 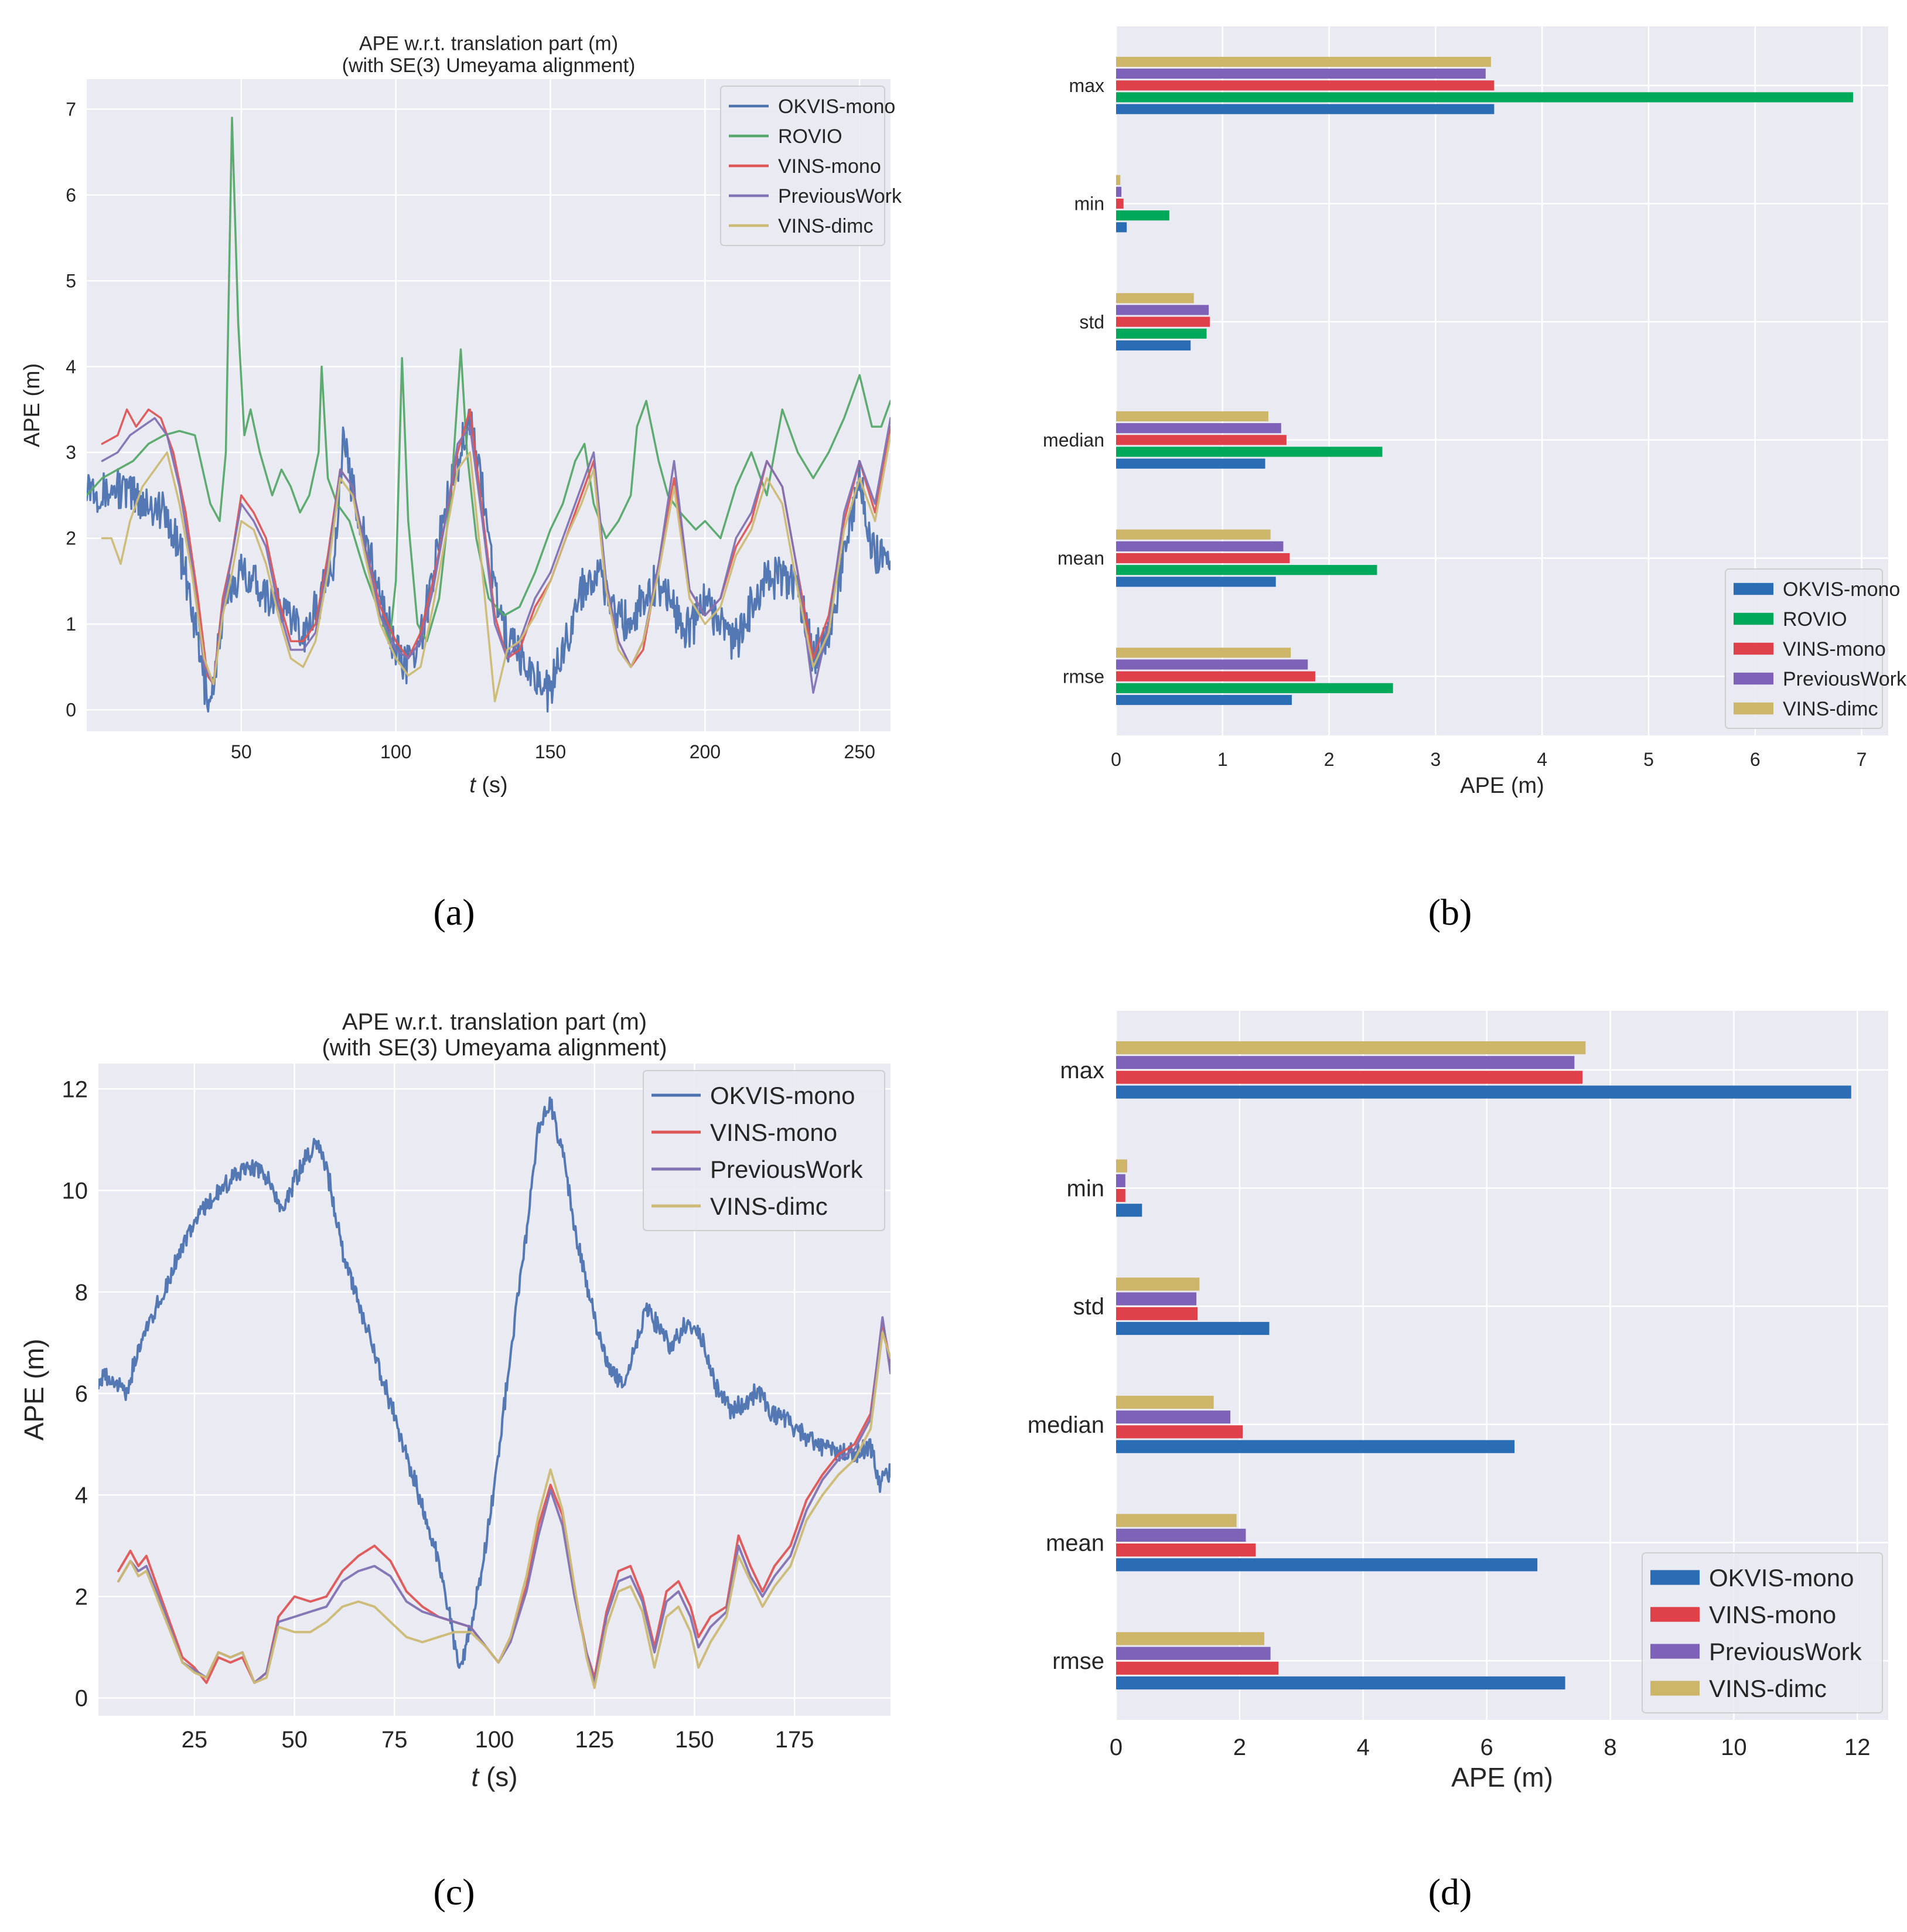 What do you see at coordinates (32, 405) in the screenshot?
I see `y-axis-label: APE (m)` at bounding box center [32, 405].